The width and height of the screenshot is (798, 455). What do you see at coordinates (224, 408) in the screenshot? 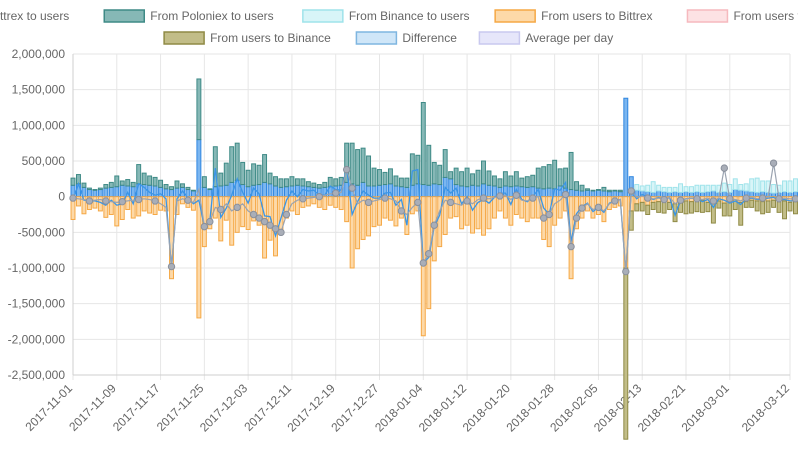
I see `x-tick-label: 2017-12-03` at bounding box center [224, 408].